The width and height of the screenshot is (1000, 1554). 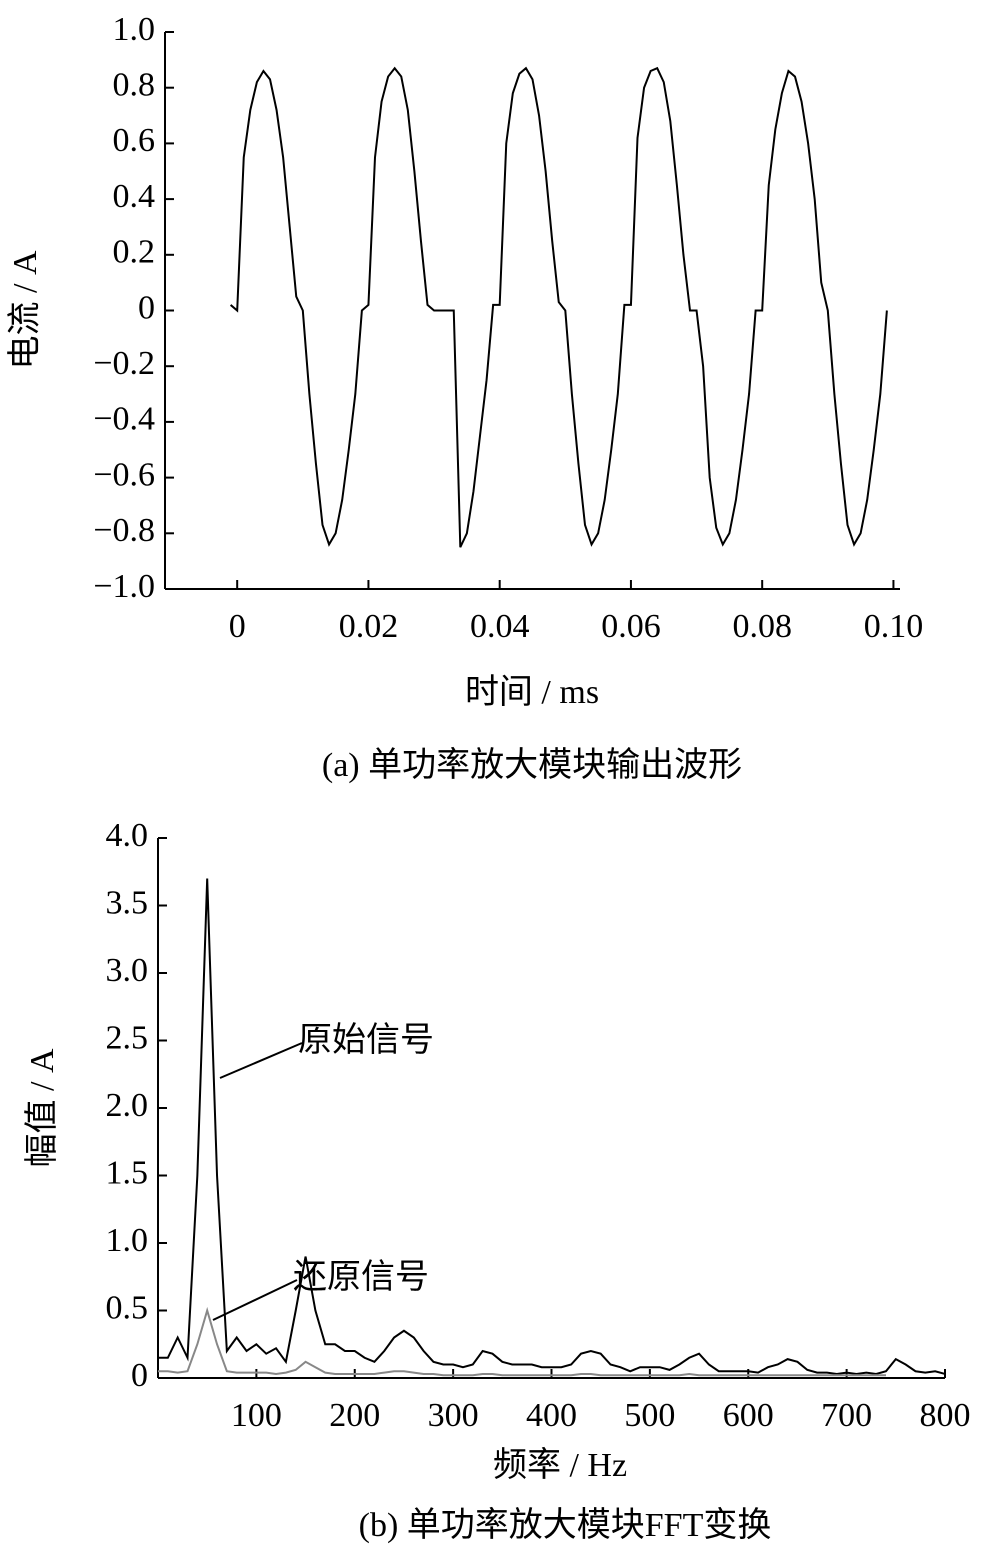 What do you see at coordinates (453, 1415) in the screenshot?
I see `x-tick-label: 300` at bounding box center [453, 1415].